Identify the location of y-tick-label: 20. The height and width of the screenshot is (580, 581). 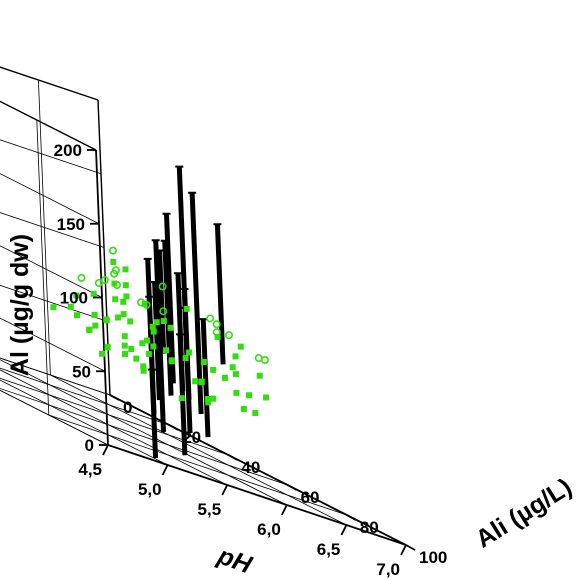
(191, 437).